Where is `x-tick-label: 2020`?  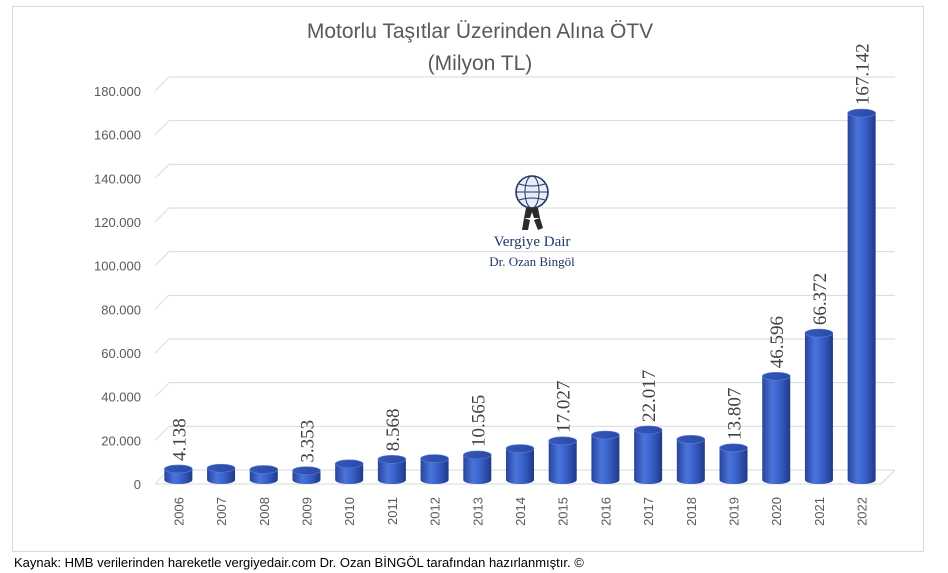
x-tick-label: 2020 is located at coordinates (776, 511).